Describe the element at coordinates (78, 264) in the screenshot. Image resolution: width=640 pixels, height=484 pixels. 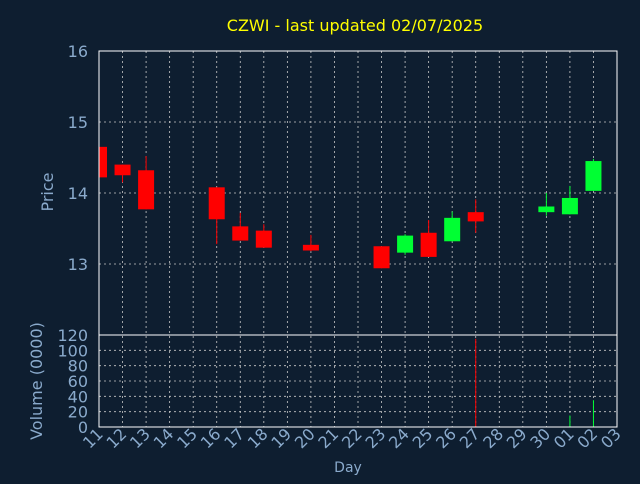
I see `price-tick-label: 13` at that location.